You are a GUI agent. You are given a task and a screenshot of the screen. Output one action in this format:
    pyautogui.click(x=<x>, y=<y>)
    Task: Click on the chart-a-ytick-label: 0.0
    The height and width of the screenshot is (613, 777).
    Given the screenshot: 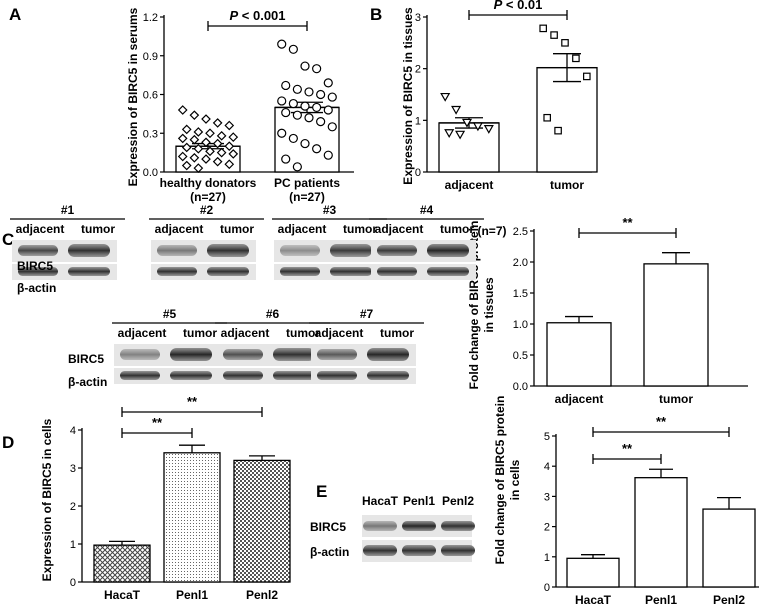 What is the action you would take?
    pyautogui.click(x=150, y=173)
    